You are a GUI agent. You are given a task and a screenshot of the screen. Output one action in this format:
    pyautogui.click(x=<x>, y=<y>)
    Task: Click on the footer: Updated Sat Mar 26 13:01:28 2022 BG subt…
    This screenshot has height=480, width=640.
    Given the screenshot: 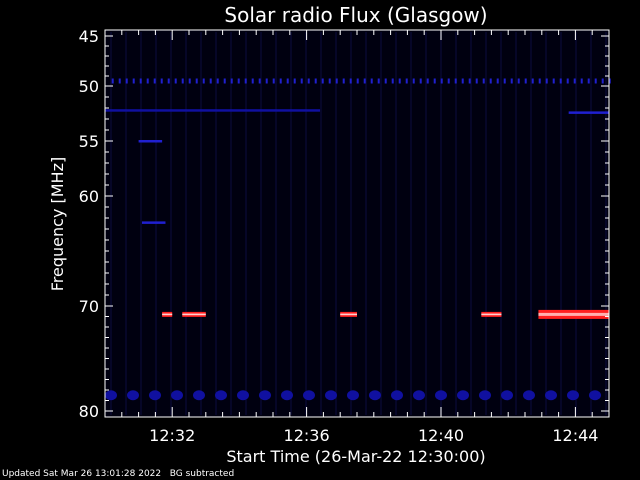 What is the action you would take?
    pyautogui.click(x=118, y=474)
    